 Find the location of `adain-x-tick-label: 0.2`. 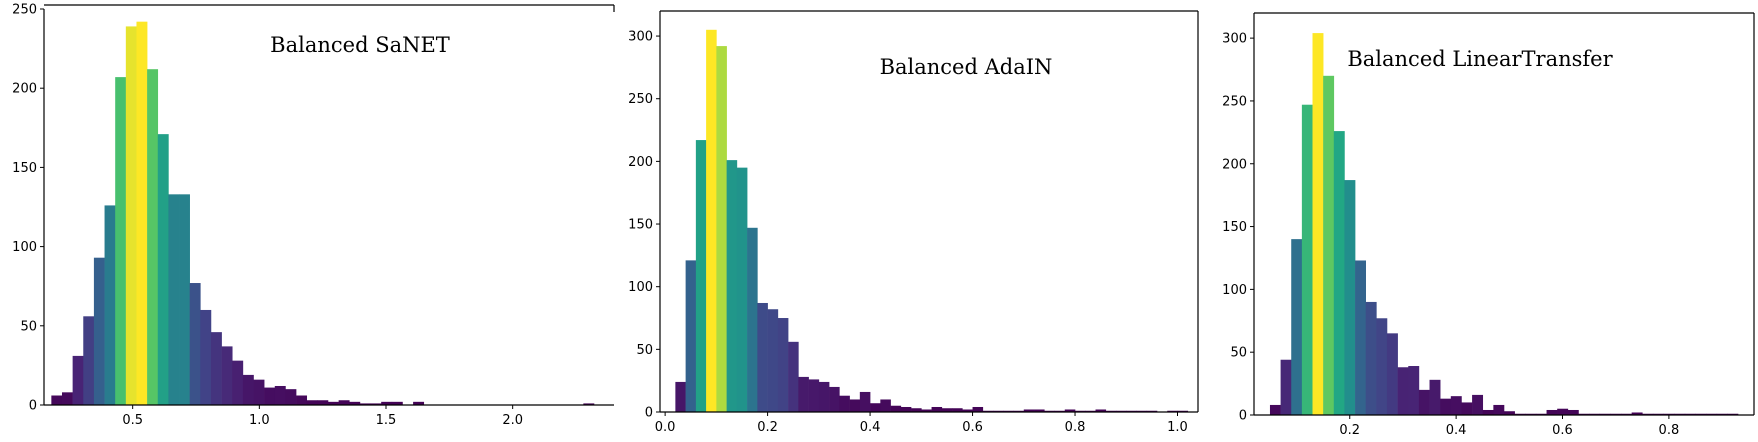

adain-x-tick-label: 0.2 is located at coordinates (767, 427).